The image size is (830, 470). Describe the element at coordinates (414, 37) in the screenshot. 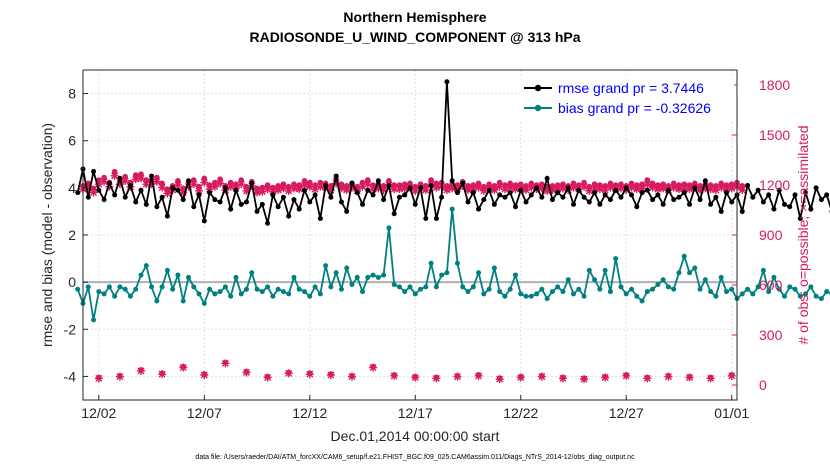

I see `chart-subtitle: RADIOSONDE_U_WIND_COMPONENT @ 313 hPa` at that location.